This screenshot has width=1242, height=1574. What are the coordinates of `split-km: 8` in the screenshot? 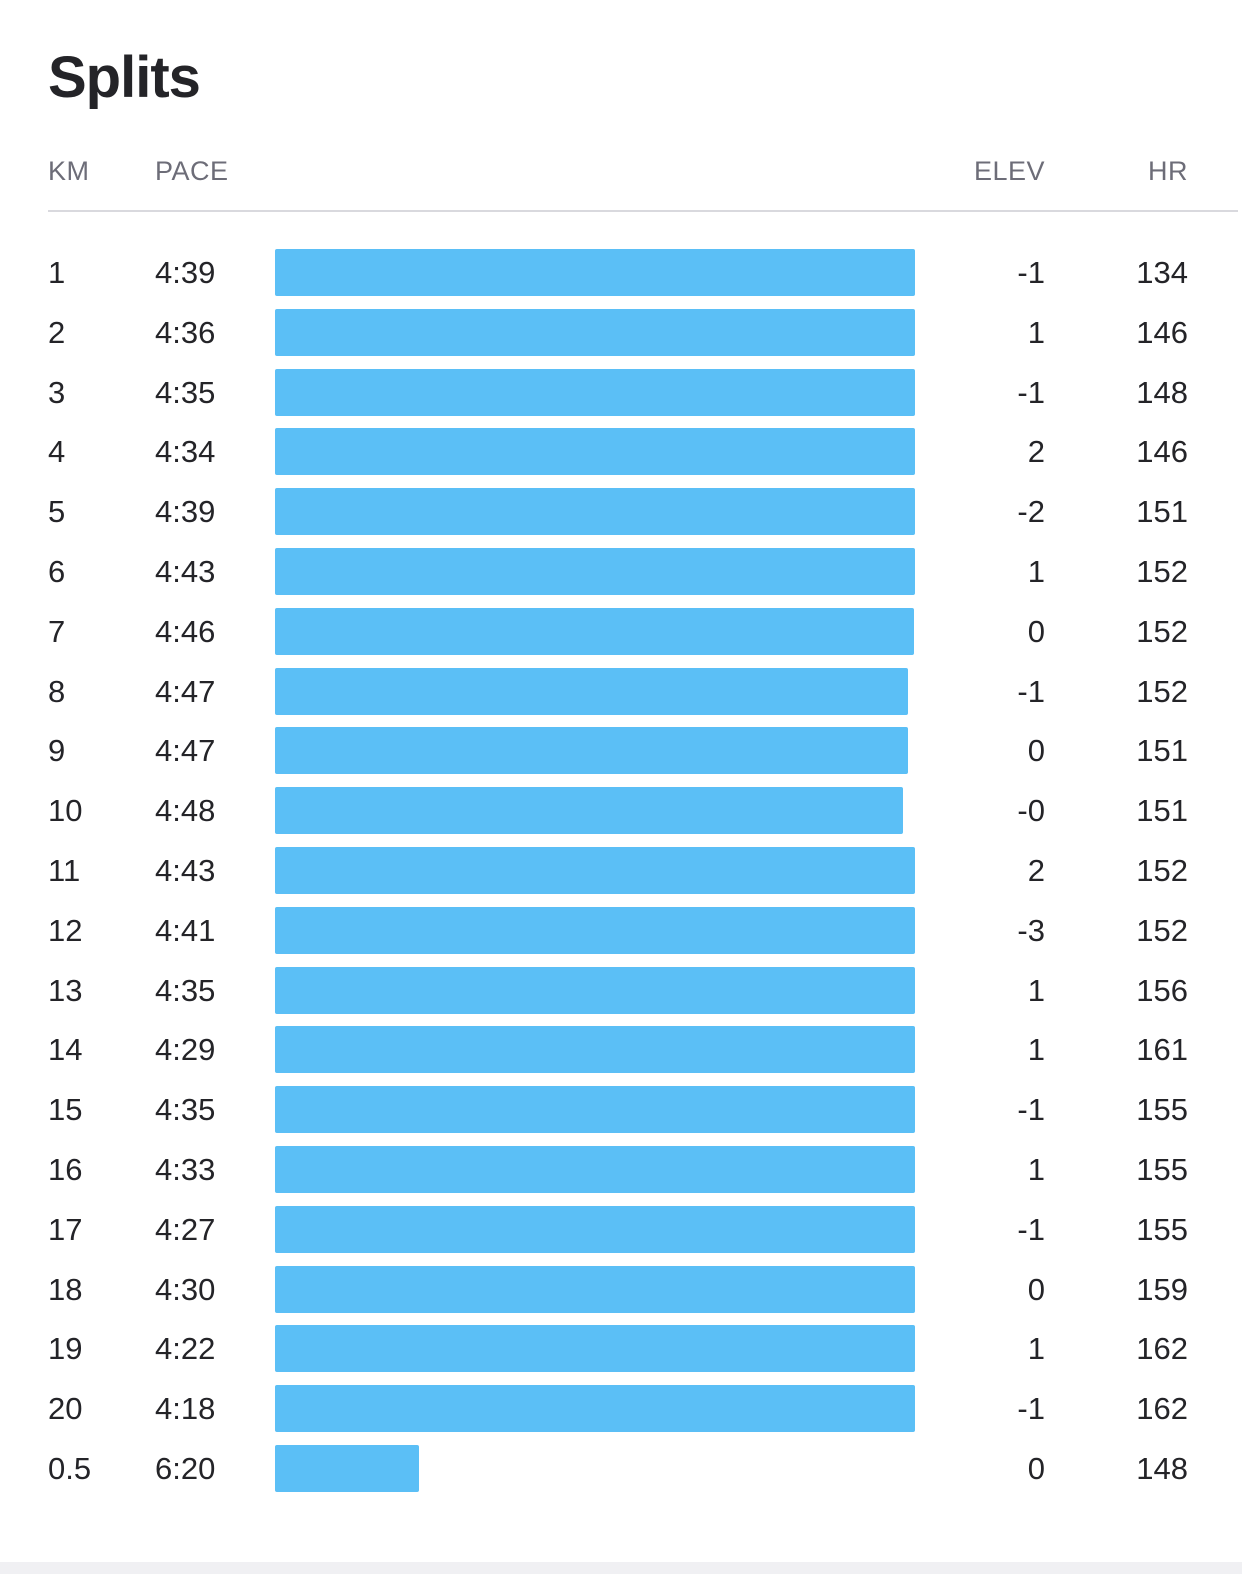 It's located at (57, 691).